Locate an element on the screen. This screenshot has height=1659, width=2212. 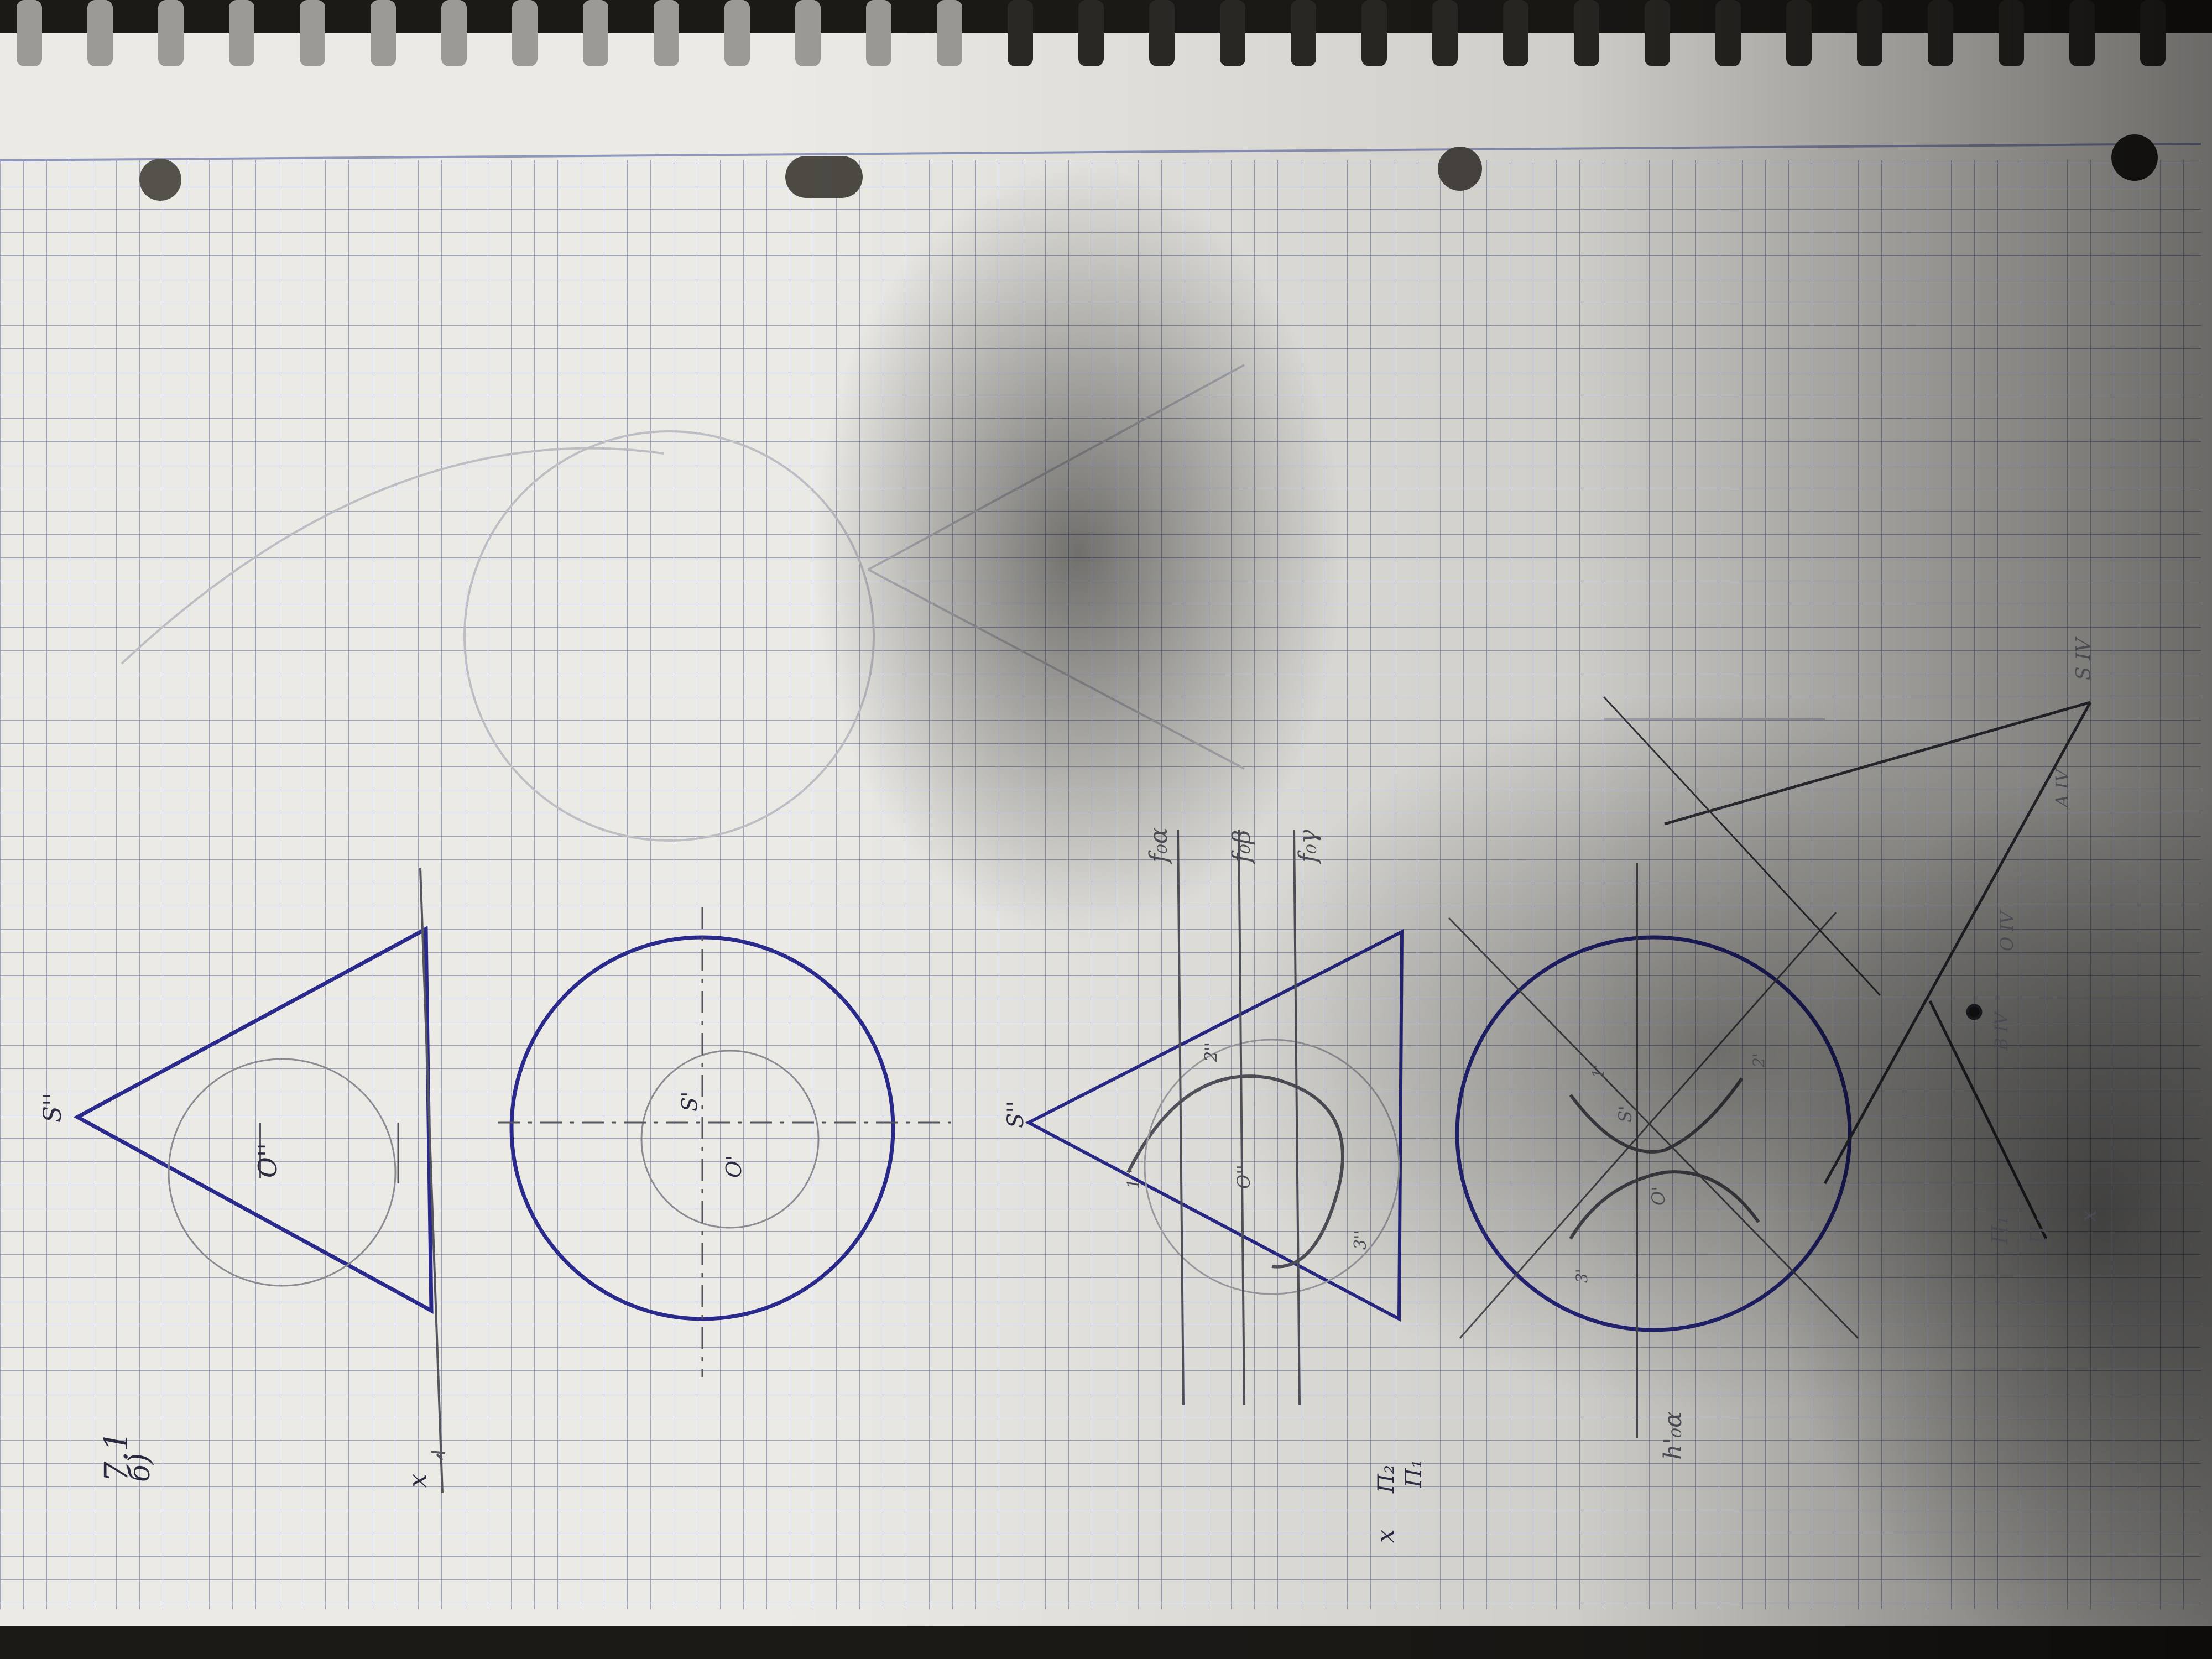
label-o2-bottom: O'' is located at coordinates (1244, 1177).